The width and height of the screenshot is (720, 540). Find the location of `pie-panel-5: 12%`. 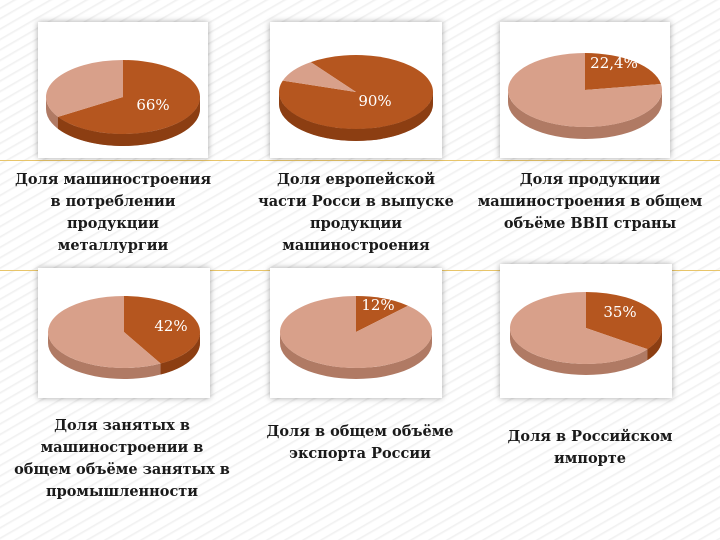

pie-panel-5: 12% is located at coordinates (356, 333).